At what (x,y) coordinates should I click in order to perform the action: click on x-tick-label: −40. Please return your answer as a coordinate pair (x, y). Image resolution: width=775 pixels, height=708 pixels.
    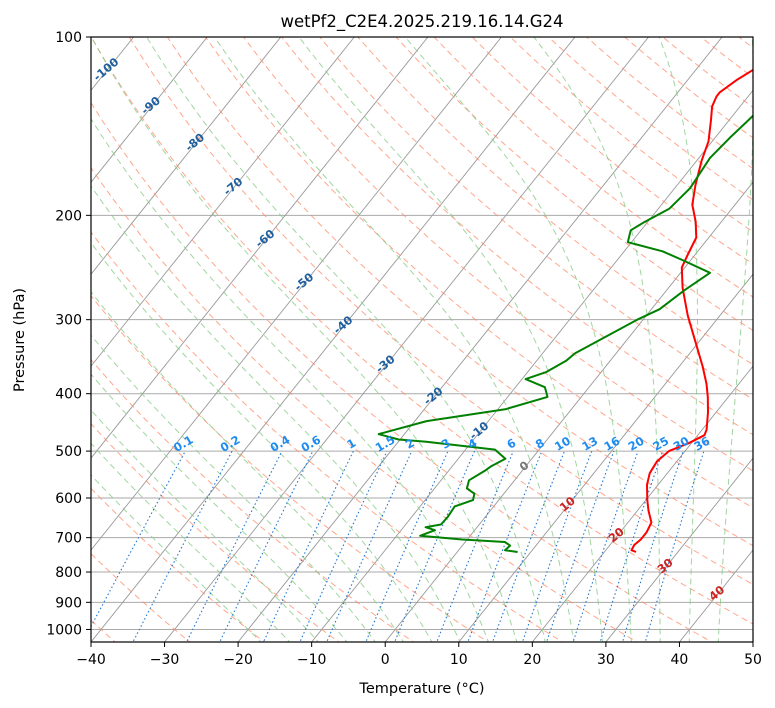
    Looking at the image, I should click on (91, 660).